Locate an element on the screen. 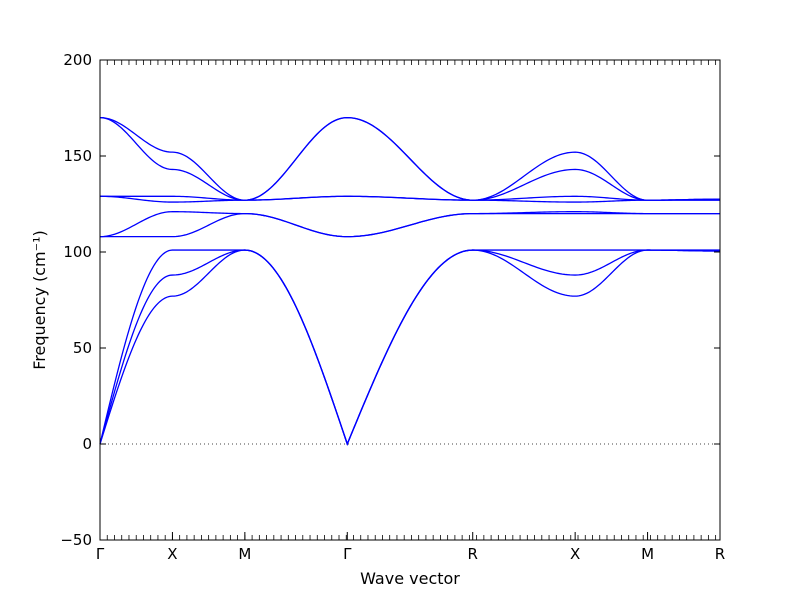 Image resolution: width=800 pixels, height=600 pixels. y-tick-label: −50 is located at coordinates (76, 540).